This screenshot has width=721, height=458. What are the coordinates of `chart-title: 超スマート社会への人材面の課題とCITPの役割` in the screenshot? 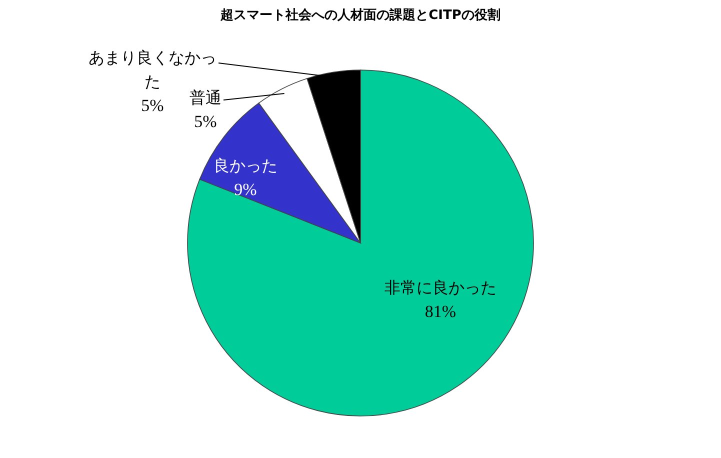 It's located at (360, 15).